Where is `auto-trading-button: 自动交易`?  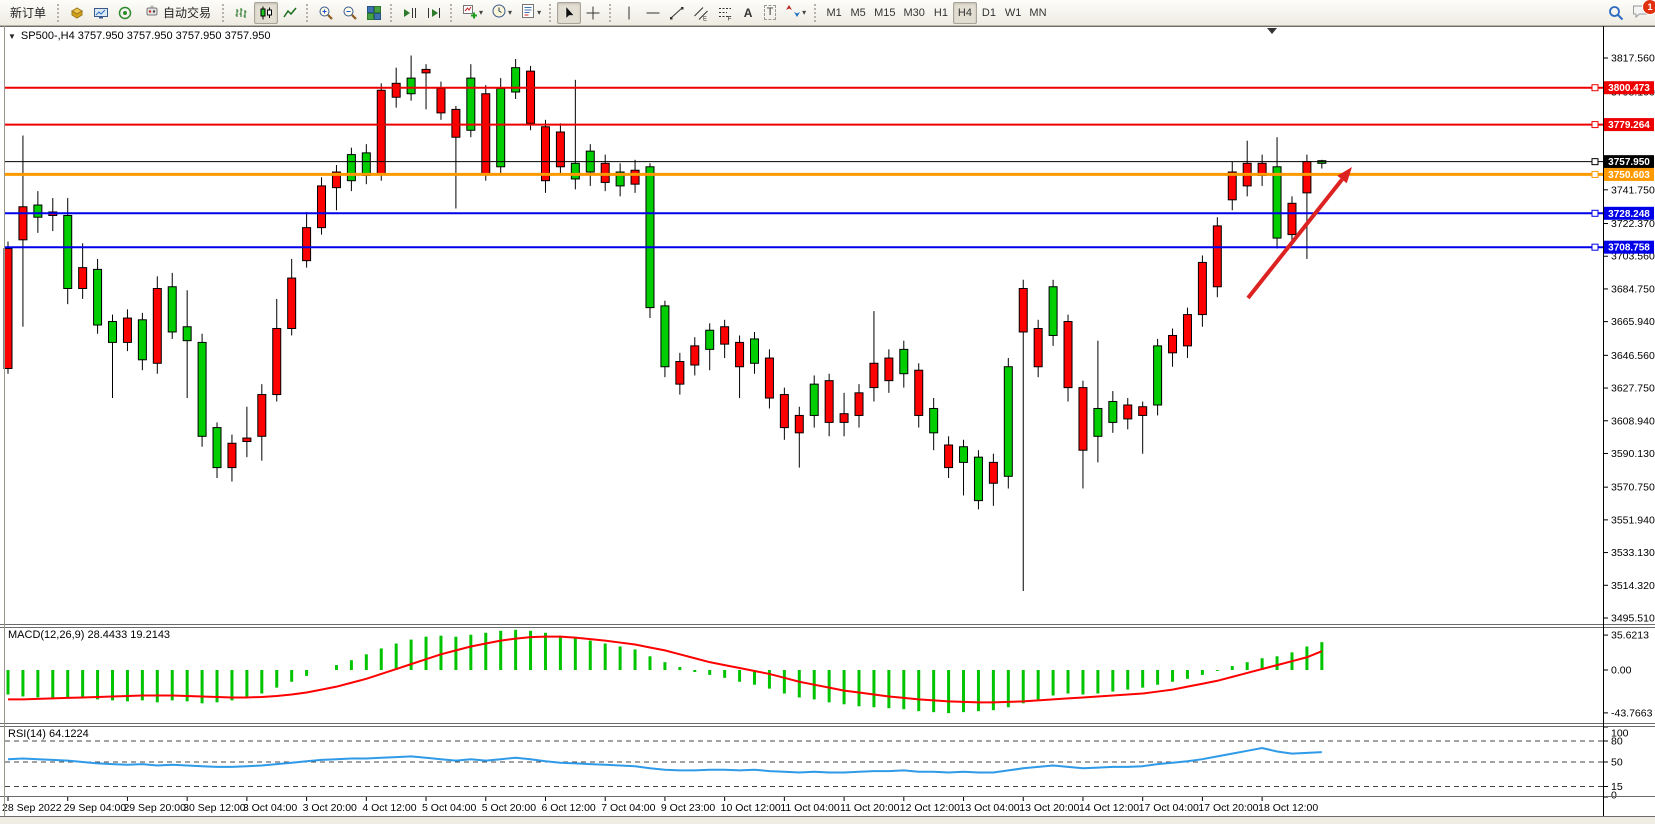
auto-trading-button: 自动交易 is located at coordinates (177, 13).